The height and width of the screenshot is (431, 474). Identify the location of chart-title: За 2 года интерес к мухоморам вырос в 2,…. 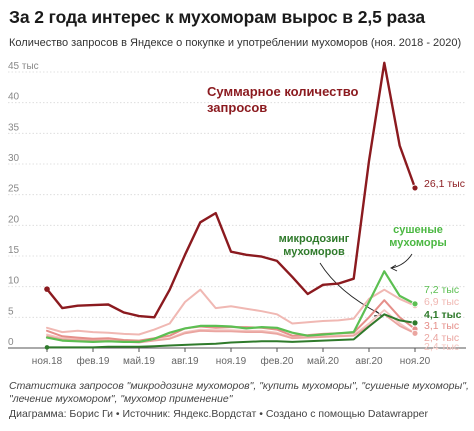
(217, 17).